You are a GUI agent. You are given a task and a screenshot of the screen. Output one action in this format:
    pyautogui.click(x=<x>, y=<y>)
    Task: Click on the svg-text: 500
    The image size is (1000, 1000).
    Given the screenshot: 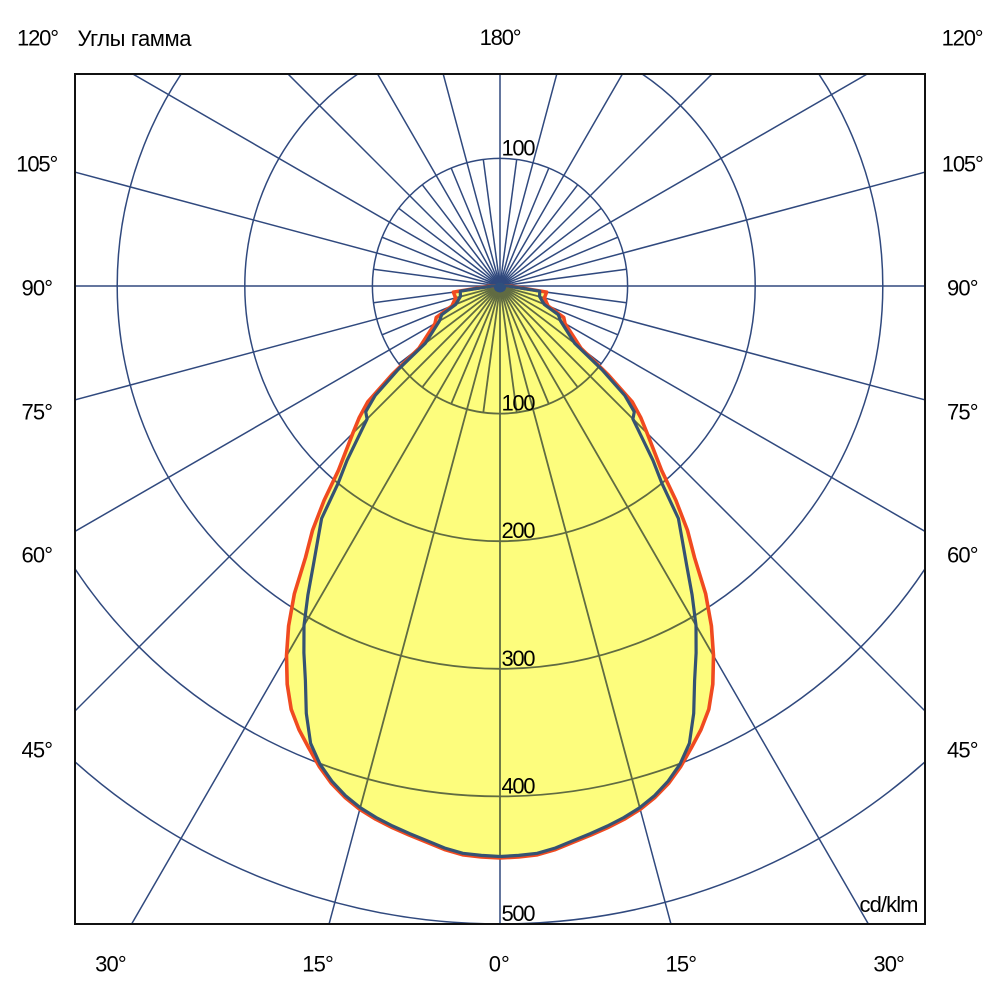 What is the action you would take?
    pyautogui.click(x=519, y=913)
    